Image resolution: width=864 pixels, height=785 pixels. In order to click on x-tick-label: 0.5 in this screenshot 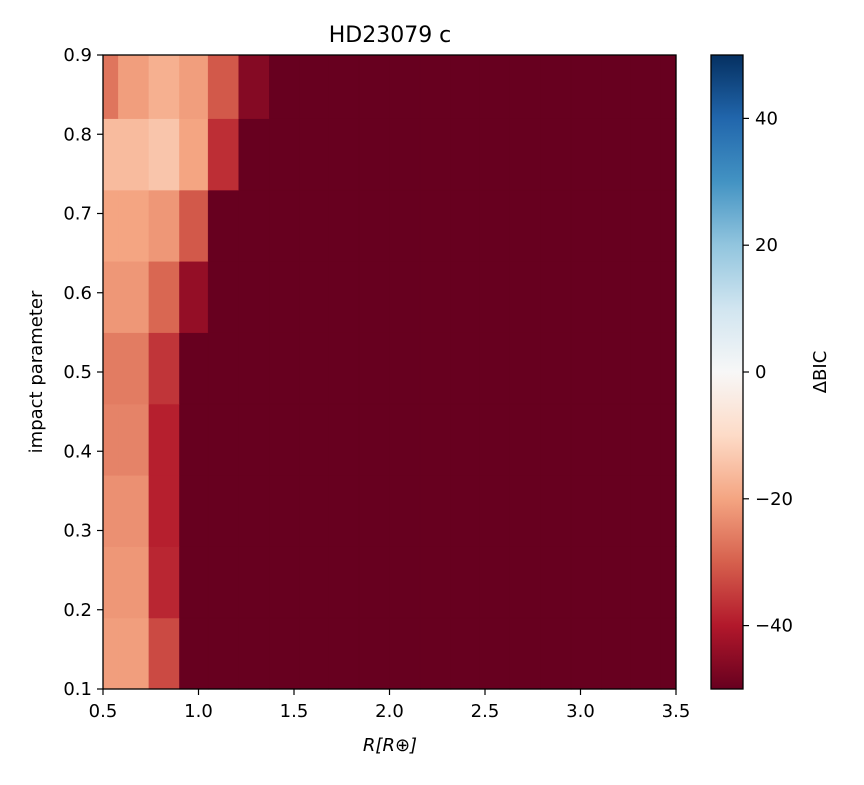, I will do `click(103, 711)`.